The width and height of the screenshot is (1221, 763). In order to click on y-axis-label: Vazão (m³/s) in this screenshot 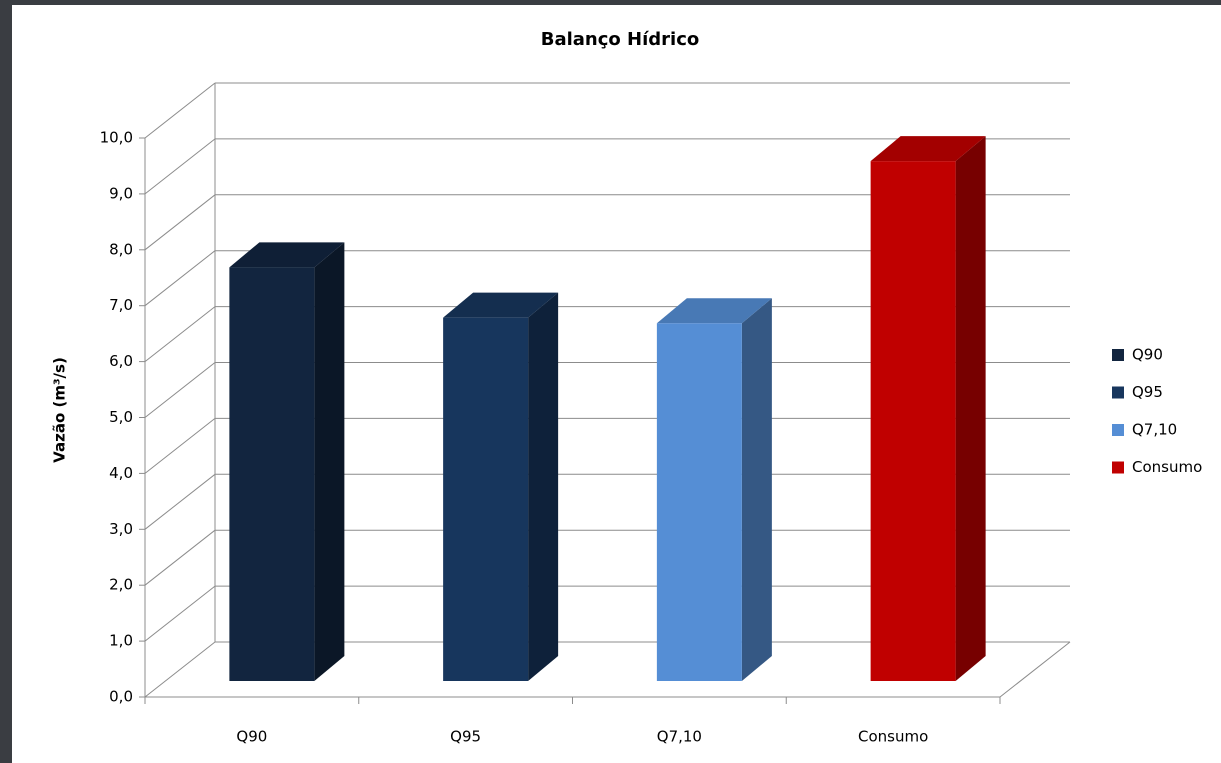, I will do `click(60, 410)`.